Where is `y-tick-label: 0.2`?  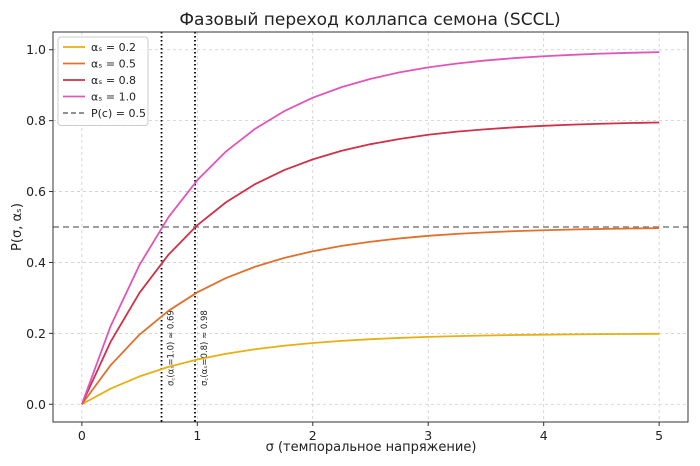 y-tick-label: 0.2 is located at coordinates (36, 333).